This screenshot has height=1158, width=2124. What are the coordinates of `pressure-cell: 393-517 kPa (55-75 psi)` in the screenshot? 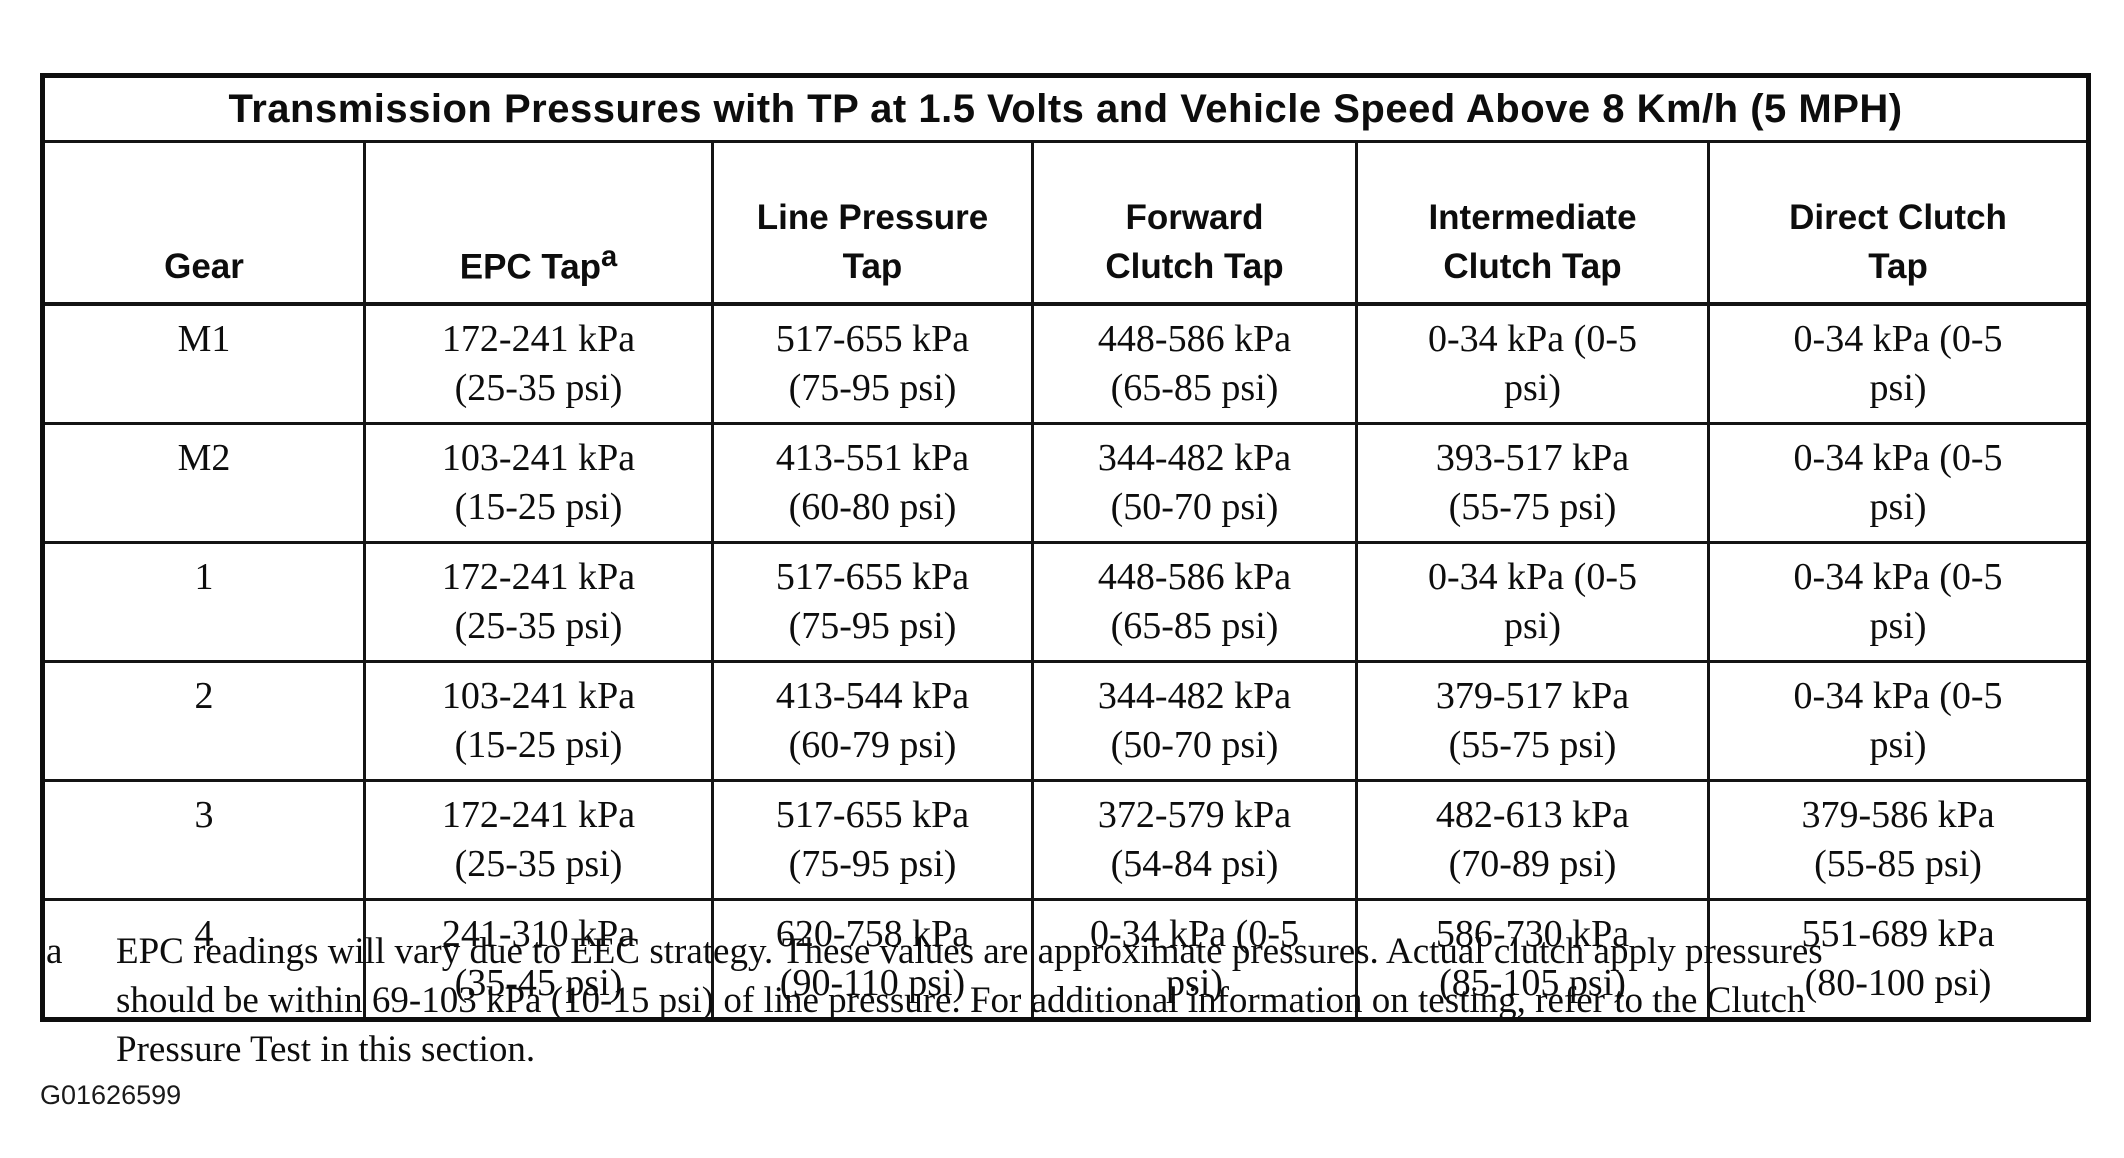 It's located at (1532, 483).